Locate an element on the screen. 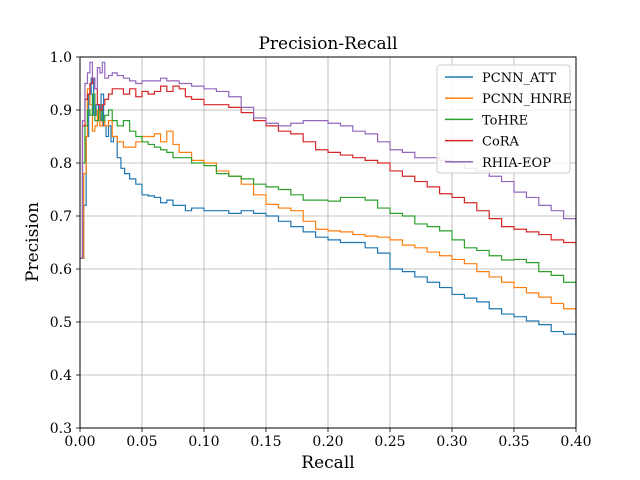  y-tick-label: 0.3 is located at coordinates (61, 429).